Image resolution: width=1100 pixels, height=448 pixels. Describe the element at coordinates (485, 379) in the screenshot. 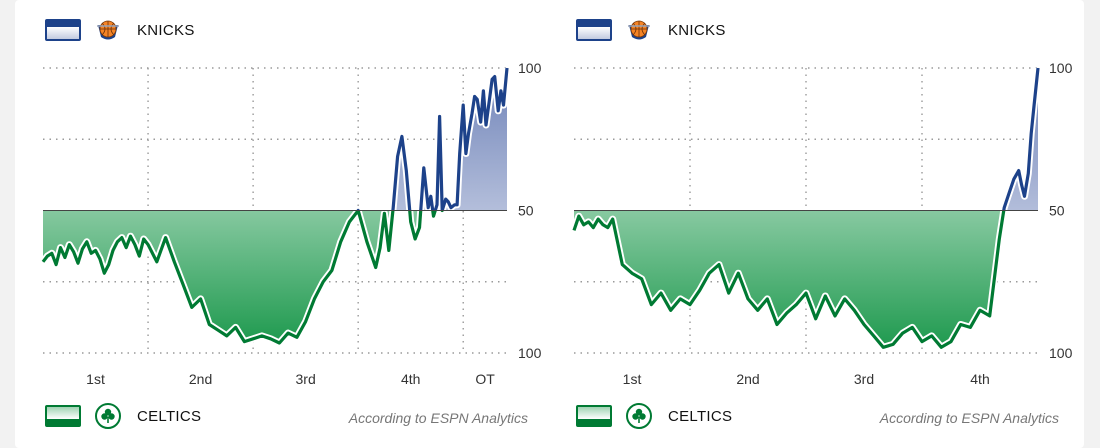

I see `period-label: OT` at that location.